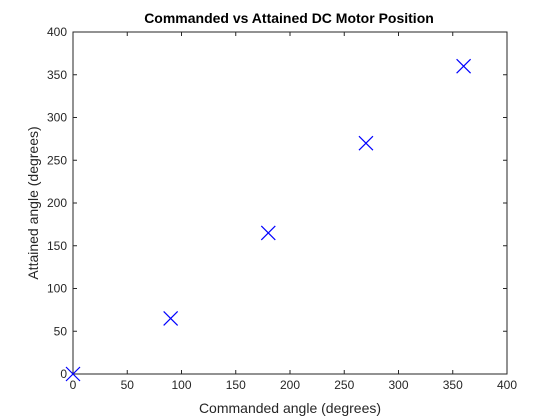  I want to click on y-tick-label: 150, so click(57, 246).